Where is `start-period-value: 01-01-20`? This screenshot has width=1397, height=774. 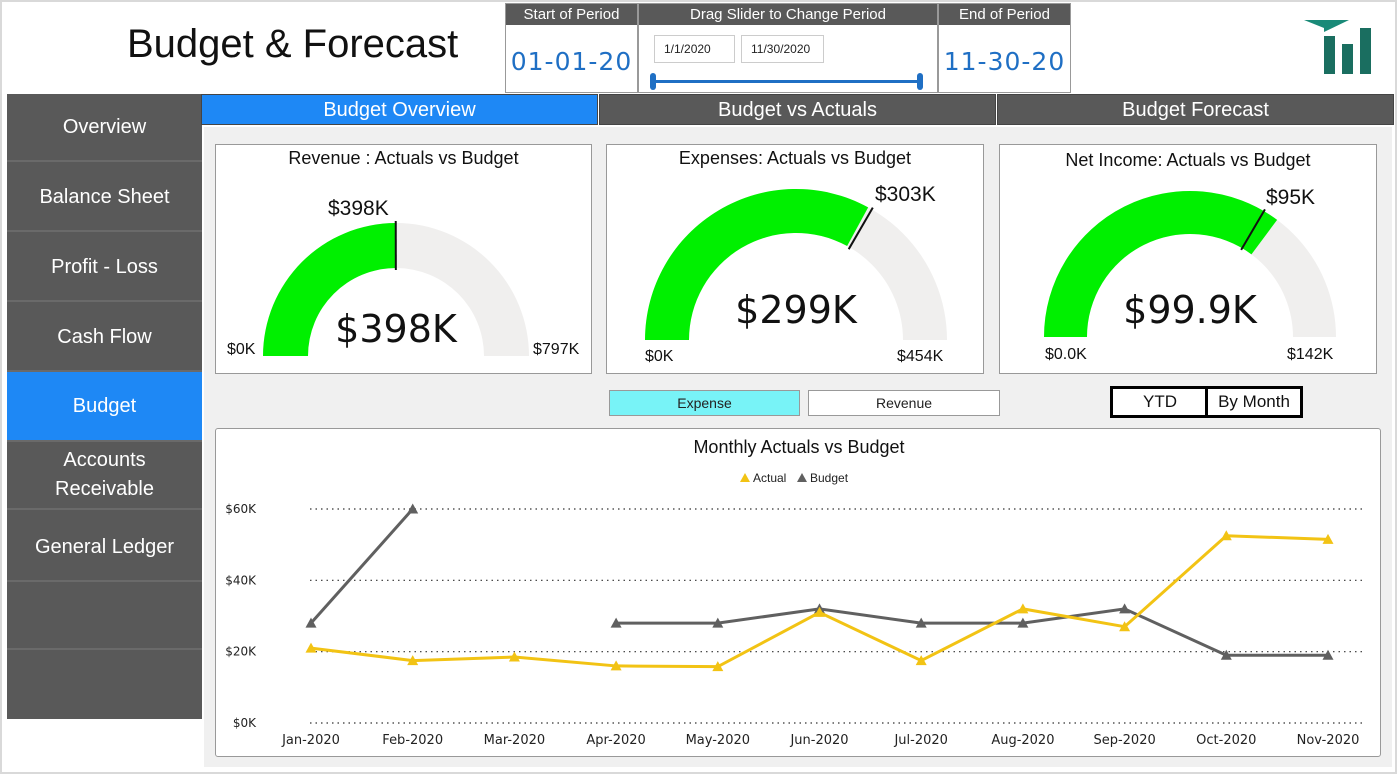 start-period-value: 01-01-20 is located at coordinates (571, 61).